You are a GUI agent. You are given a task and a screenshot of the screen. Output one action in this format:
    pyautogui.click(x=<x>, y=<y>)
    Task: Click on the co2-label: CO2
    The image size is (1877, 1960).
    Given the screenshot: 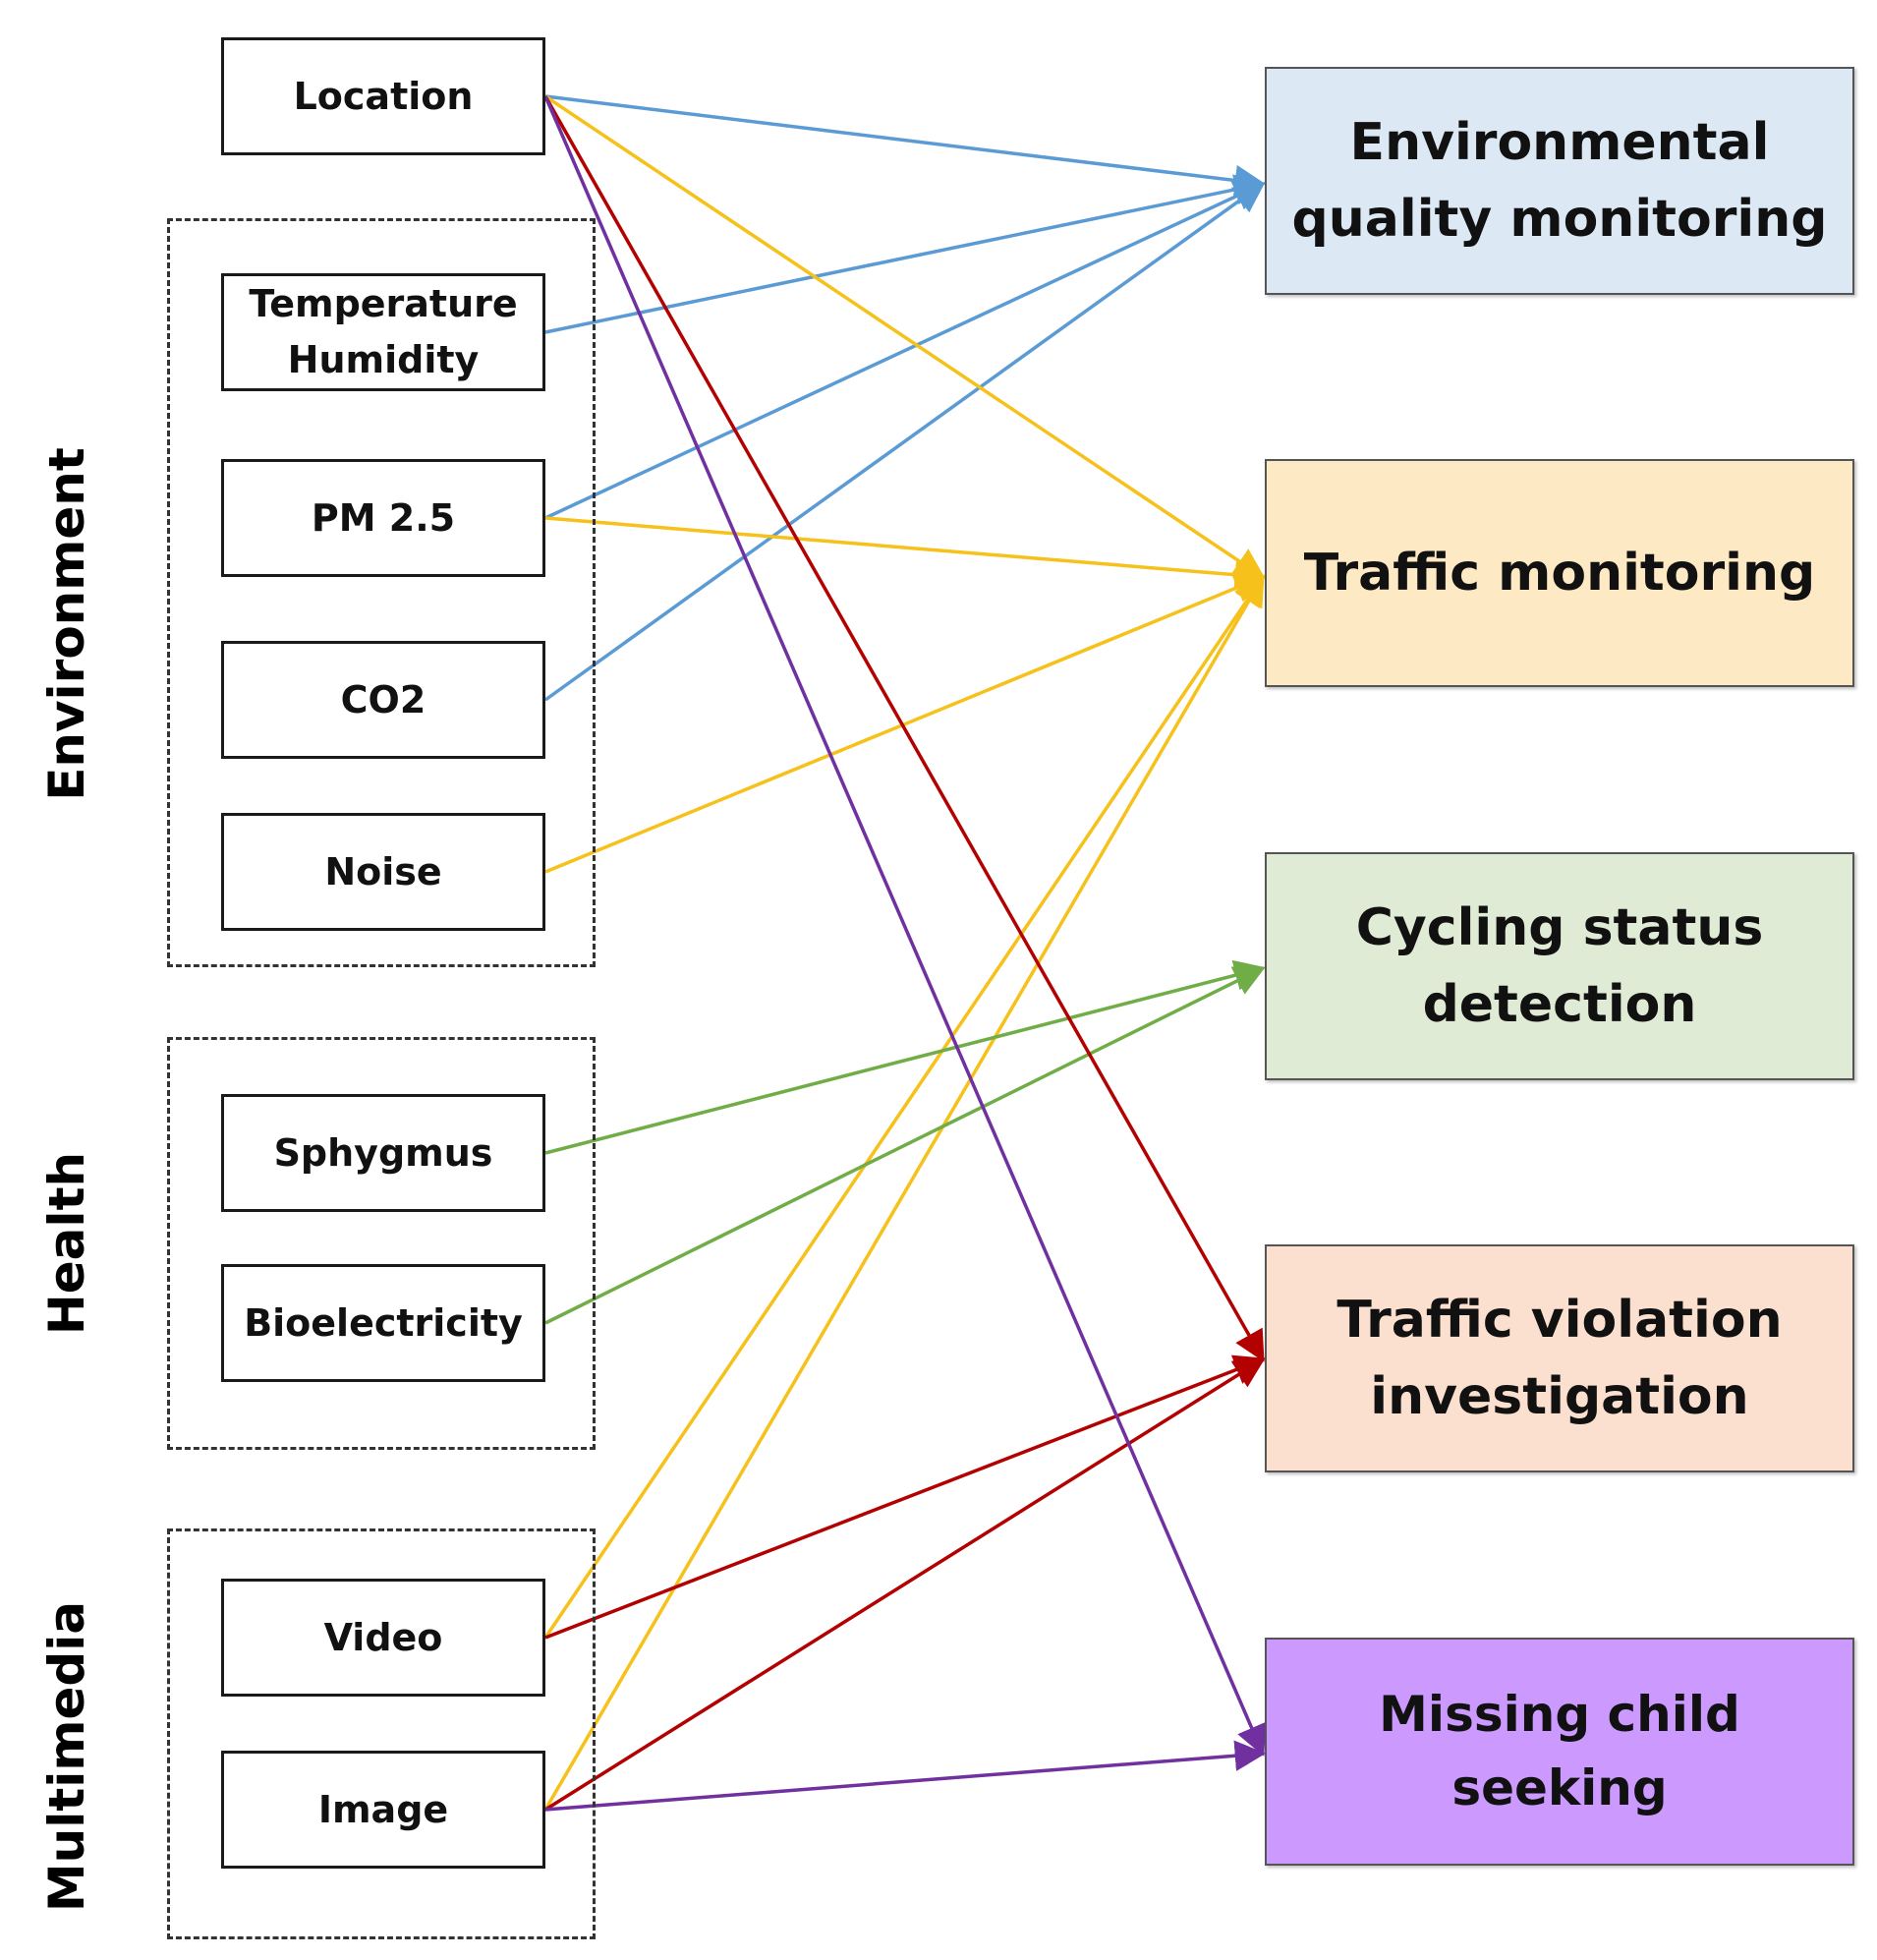 What is the action you would take?
    pyautogui.click(x=384, y=699)
    